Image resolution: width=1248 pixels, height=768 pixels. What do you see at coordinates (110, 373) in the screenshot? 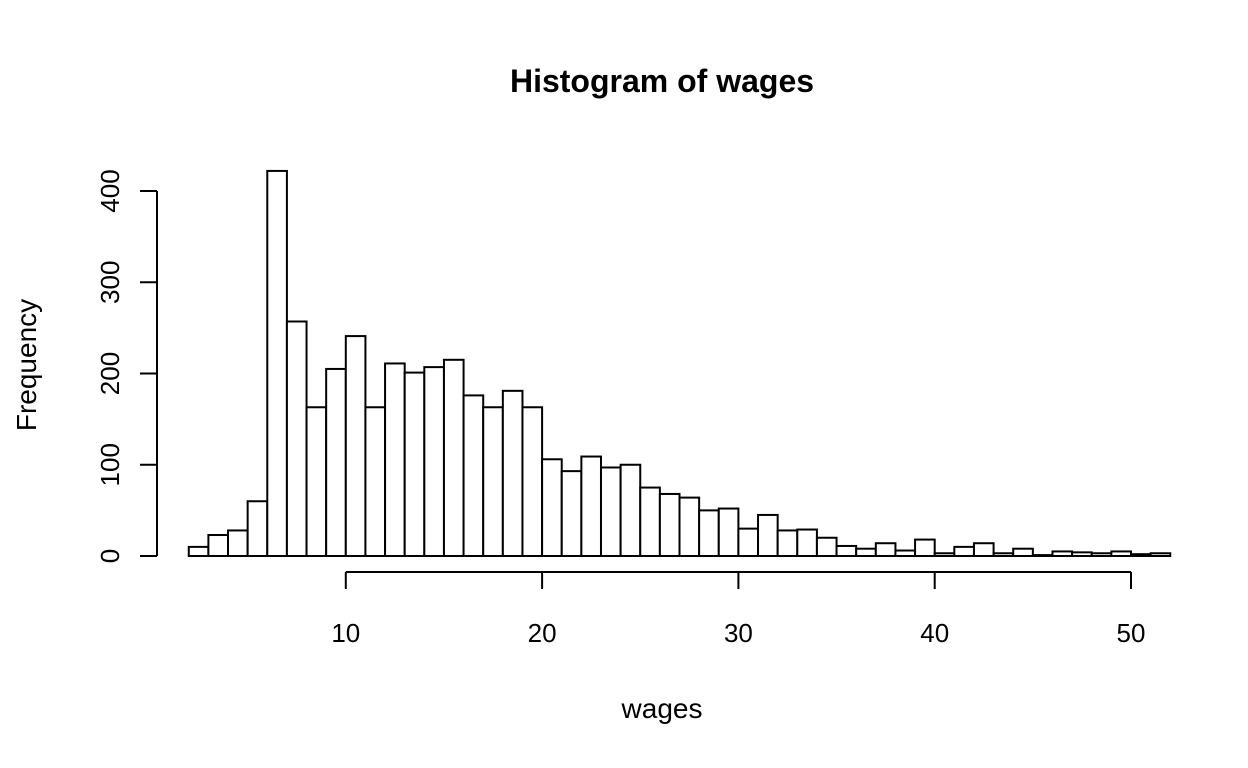
I see `y-tick-label: 200` at bounding box center [110, 373].